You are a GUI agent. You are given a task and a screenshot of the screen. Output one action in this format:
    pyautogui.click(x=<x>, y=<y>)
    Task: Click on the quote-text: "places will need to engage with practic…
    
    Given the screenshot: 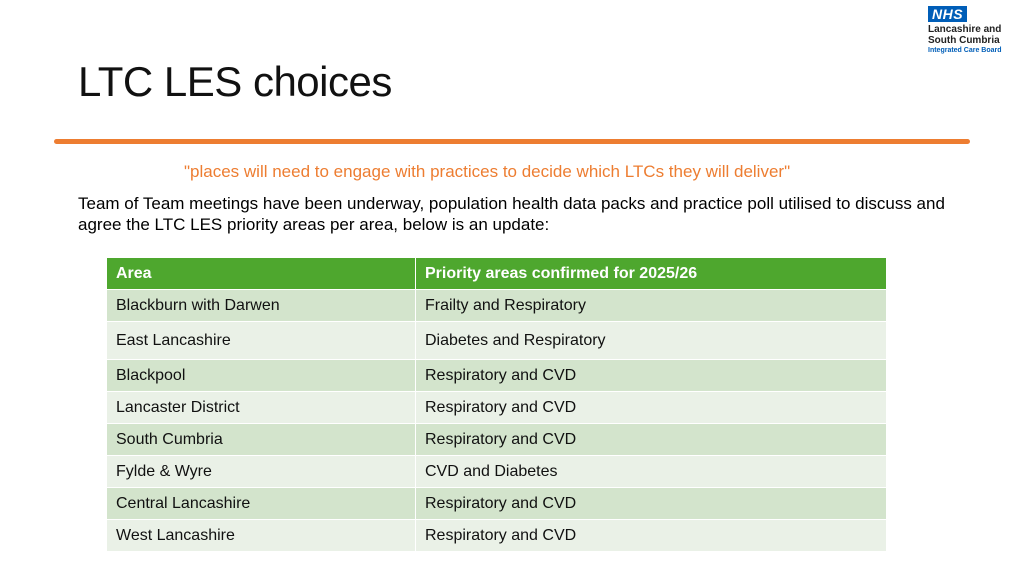 What is the action you would take?
    pyautogui.click(x=487, y=171)
    